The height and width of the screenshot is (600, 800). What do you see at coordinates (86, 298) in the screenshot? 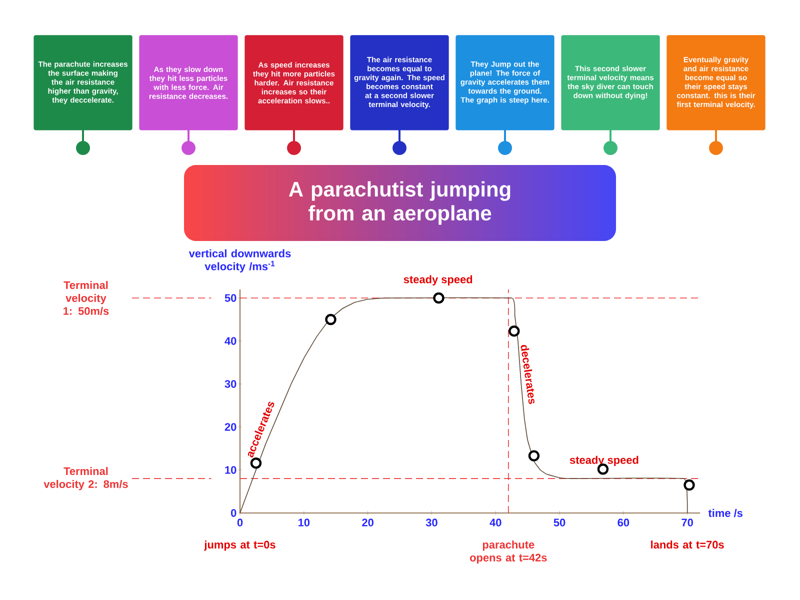
I see `ref-line-label: Terminal velocity 1: 50m/s` at bounding box center [86, 298].